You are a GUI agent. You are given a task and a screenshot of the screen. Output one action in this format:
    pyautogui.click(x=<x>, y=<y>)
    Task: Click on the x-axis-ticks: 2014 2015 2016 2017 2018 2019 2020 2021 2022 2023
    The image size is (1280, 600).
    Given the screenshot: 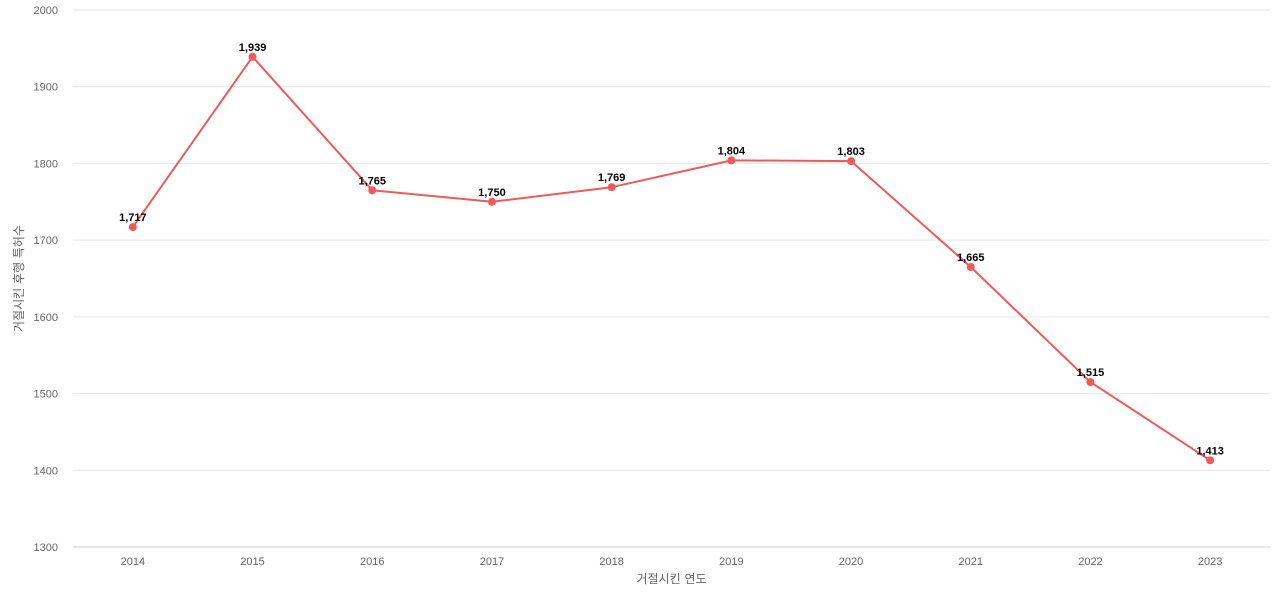 What is the action you would take?
    pyautogui.click(x=672, y=562)
    